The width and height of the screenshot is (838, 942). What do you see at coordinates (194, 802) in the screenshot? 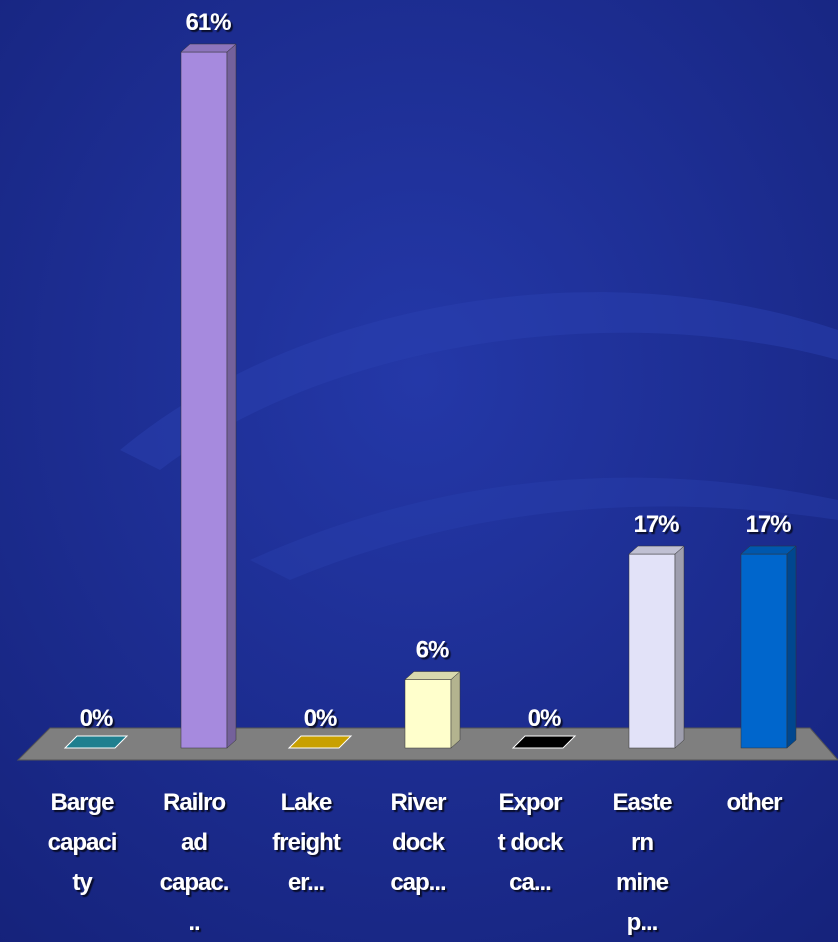
I see `x-tick-label: Railro` at bounding box center [194, 802].